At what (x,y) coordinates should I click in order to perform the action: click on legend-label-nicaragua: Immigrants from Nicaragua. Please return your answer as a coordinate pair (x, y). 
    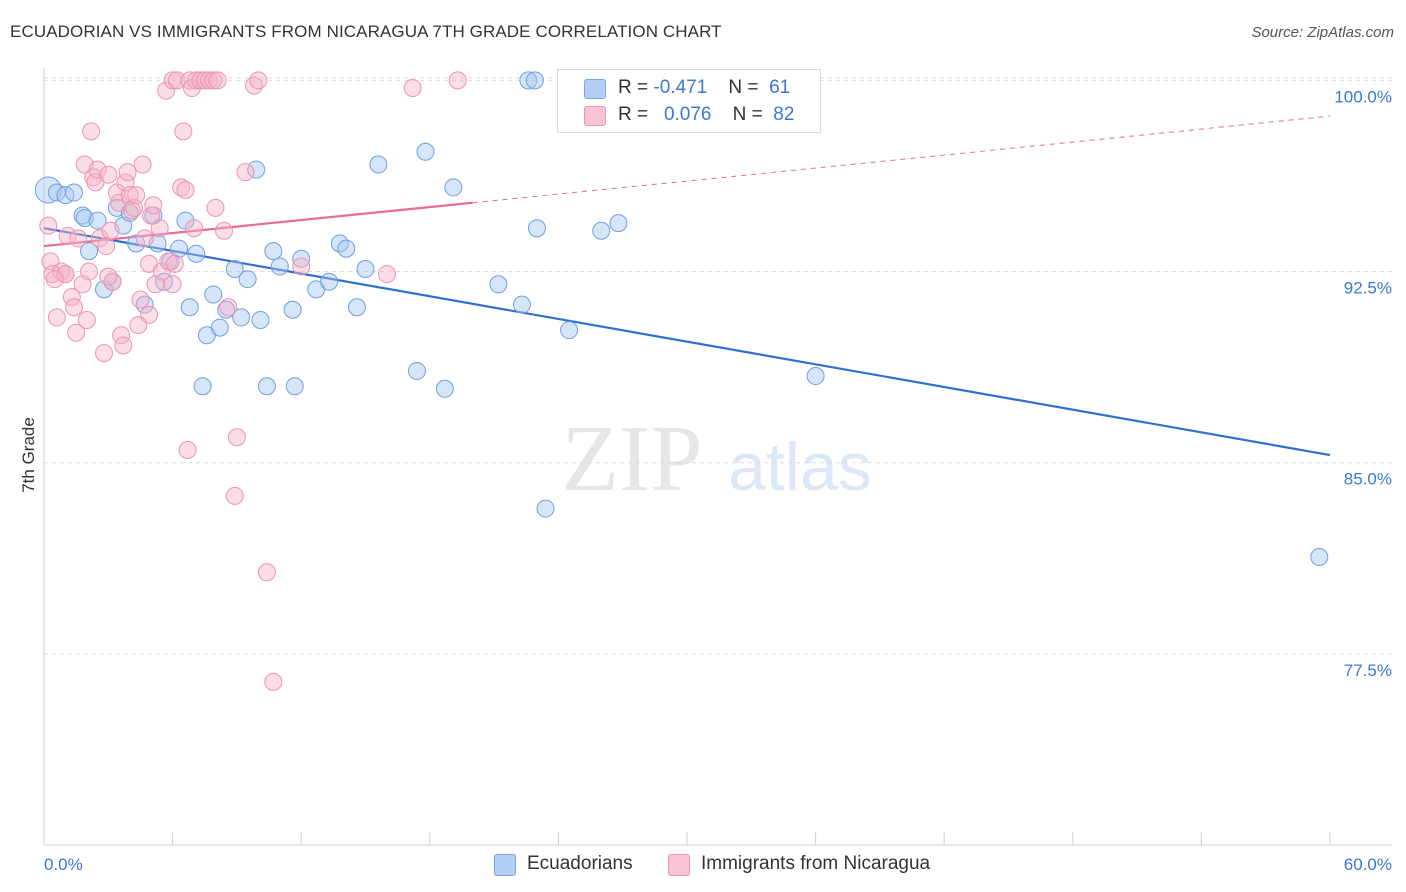
    Looking at the image, I should click on (816, 863).